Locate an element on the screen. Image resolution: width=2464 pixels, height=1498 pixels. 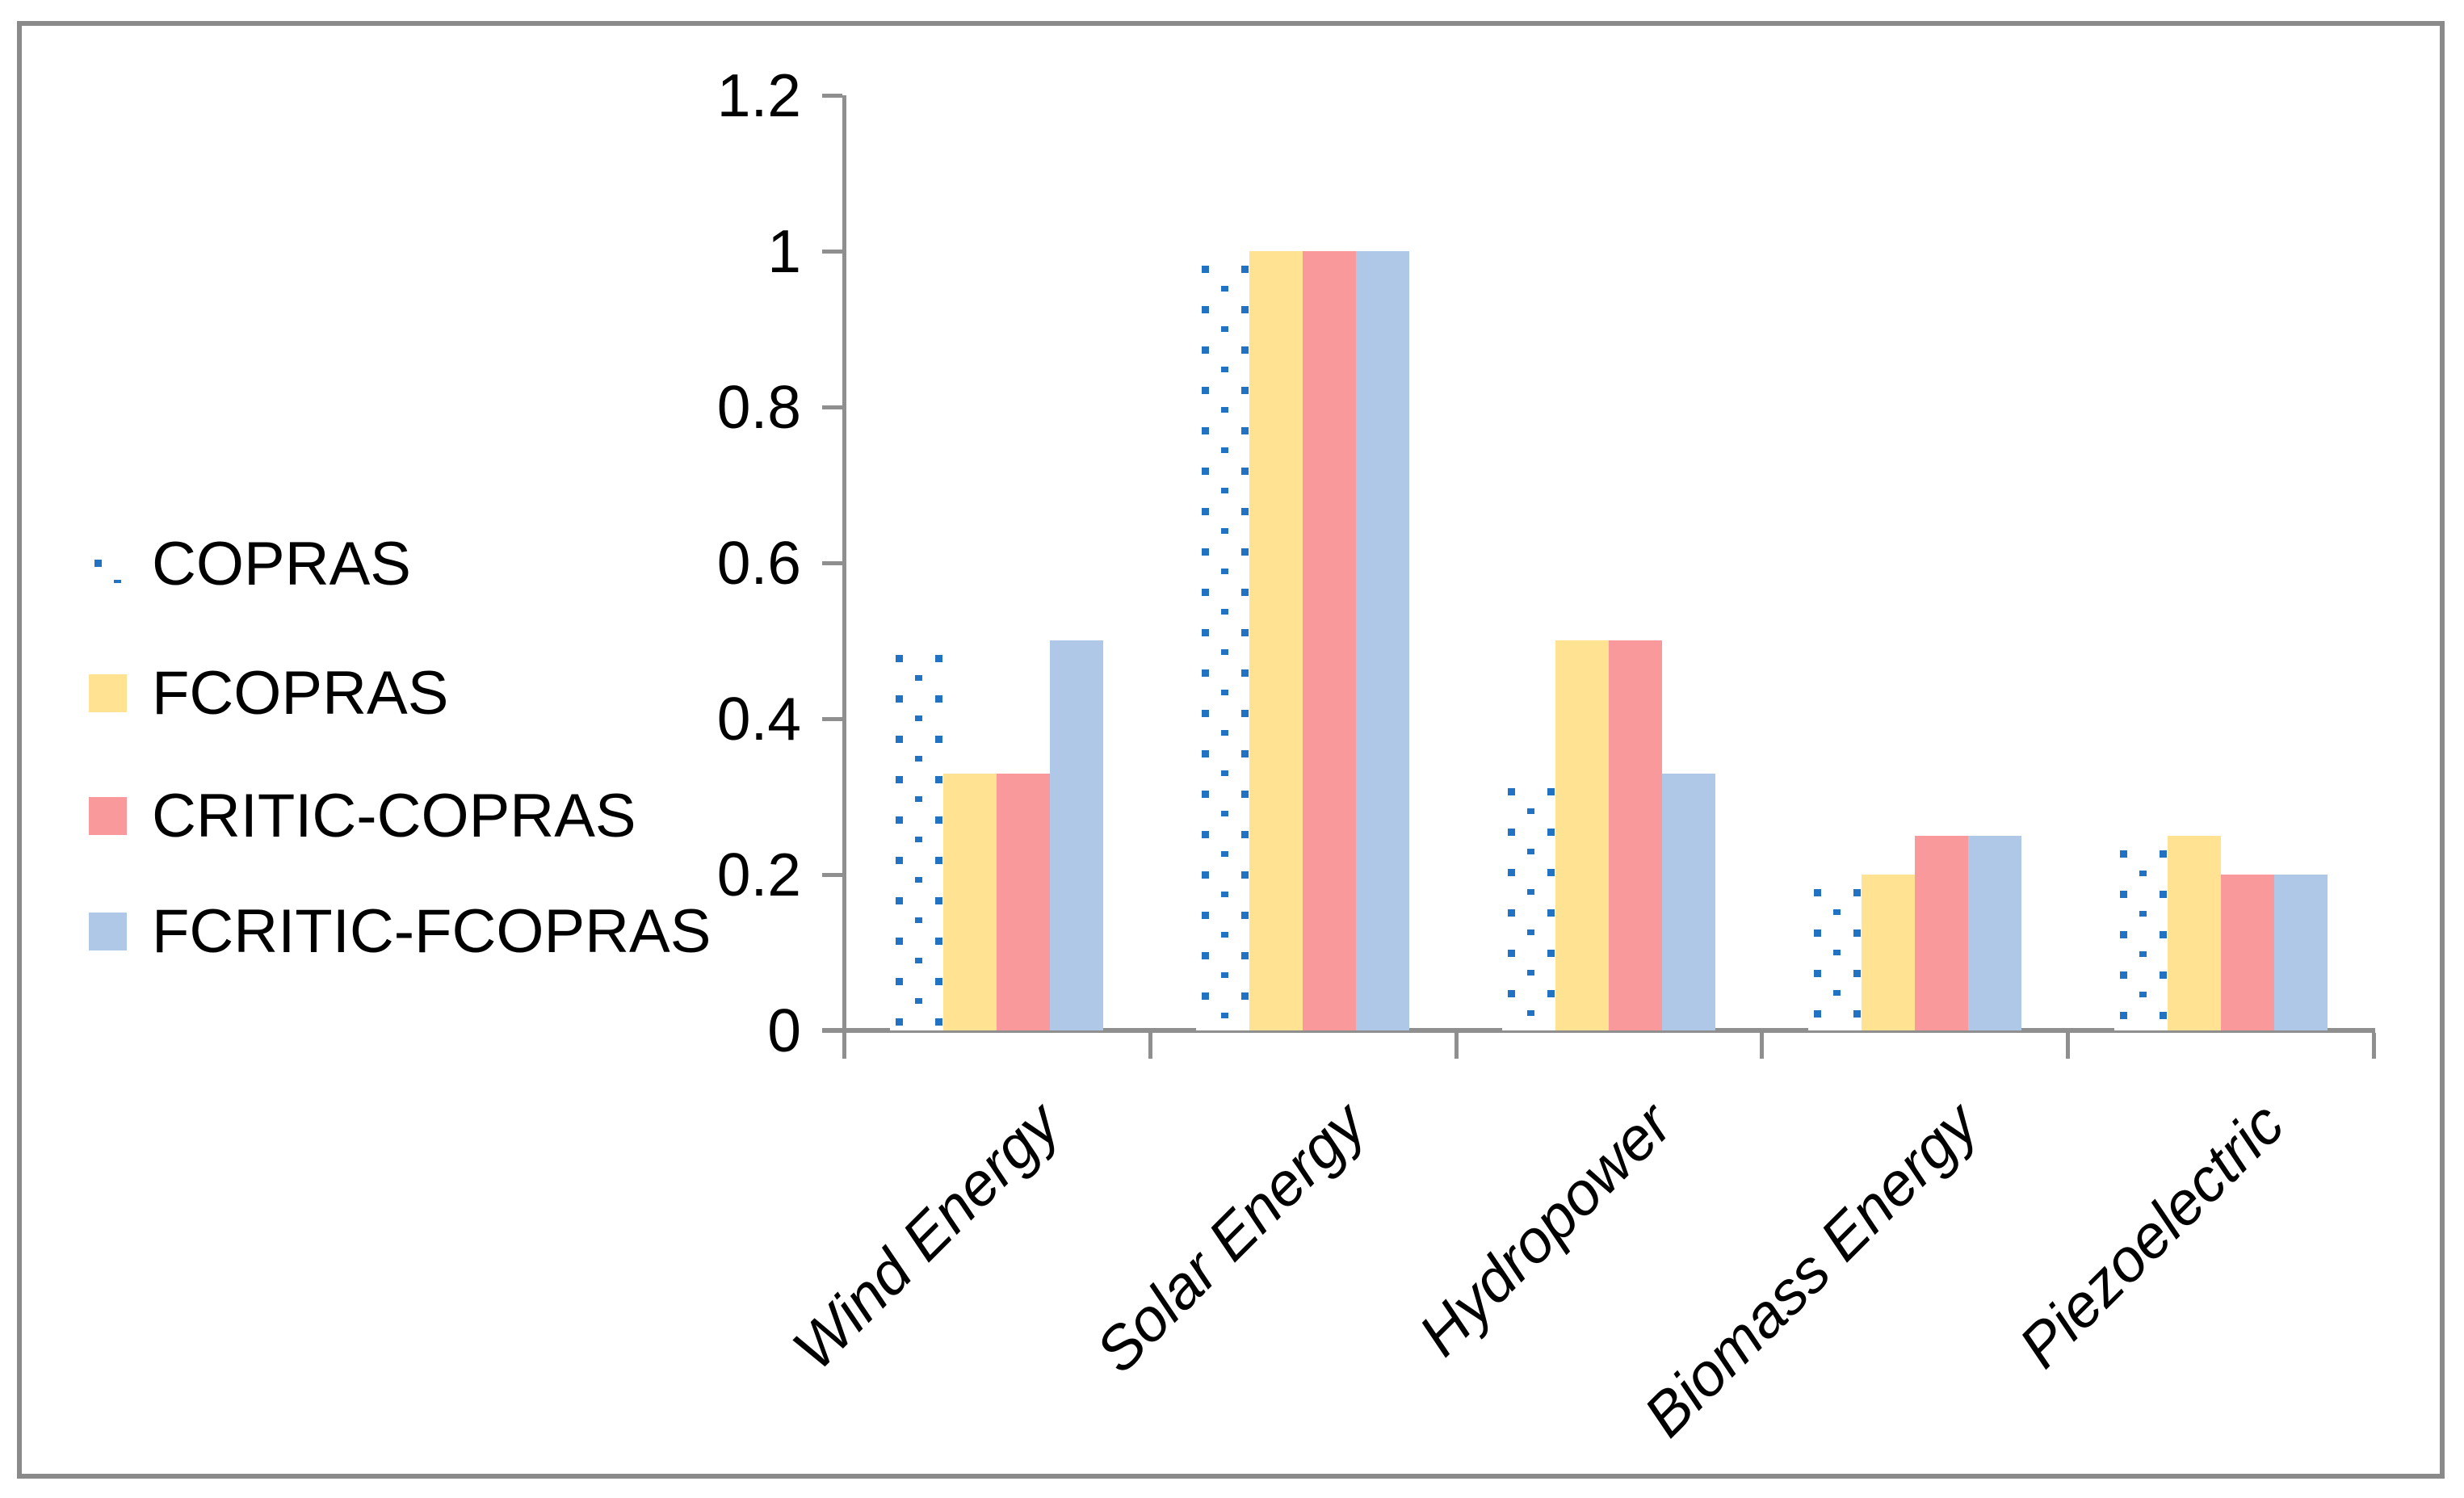
bar-critic-copras-biomass-energy is located at coordinates (1941, 933).